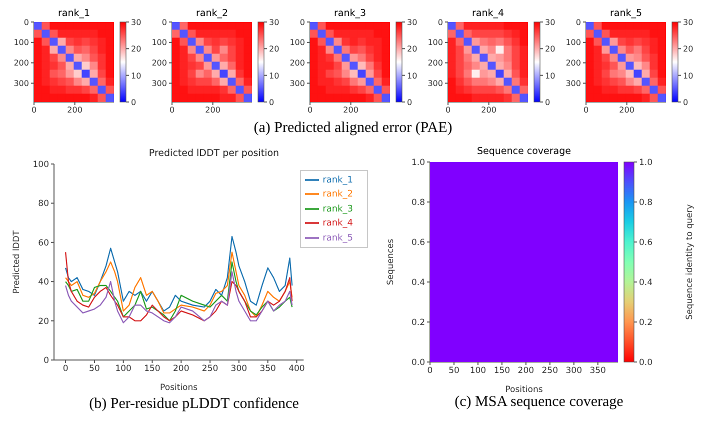 The image size is (708, 432). Describe the element at coordinates (418, 283) in the screenshot. I see `y-tick-label: 0.4` at that location.